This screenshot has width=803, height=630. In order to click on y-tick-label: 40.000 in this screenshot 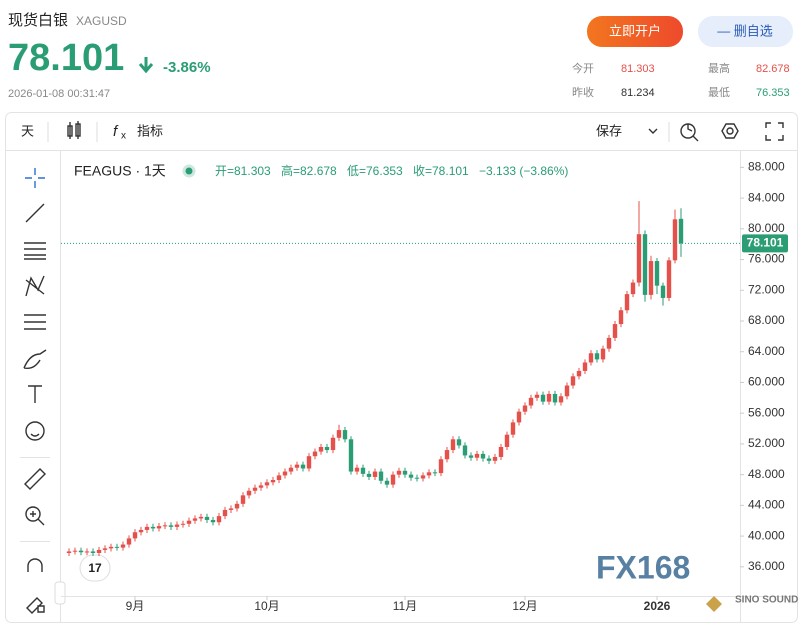, I will do `click(766, 535)`.